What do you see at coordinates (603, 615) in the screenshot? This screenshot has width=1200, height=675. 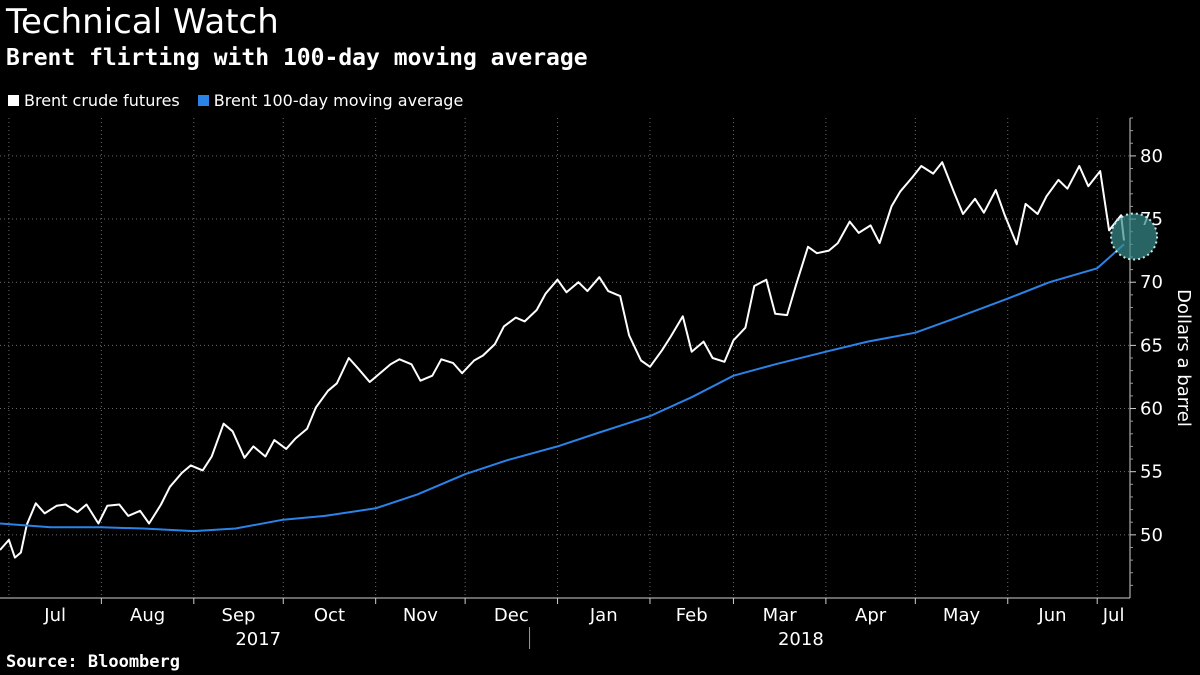 I see `x-tick-label: Jan` at bounding box center [603, 615].